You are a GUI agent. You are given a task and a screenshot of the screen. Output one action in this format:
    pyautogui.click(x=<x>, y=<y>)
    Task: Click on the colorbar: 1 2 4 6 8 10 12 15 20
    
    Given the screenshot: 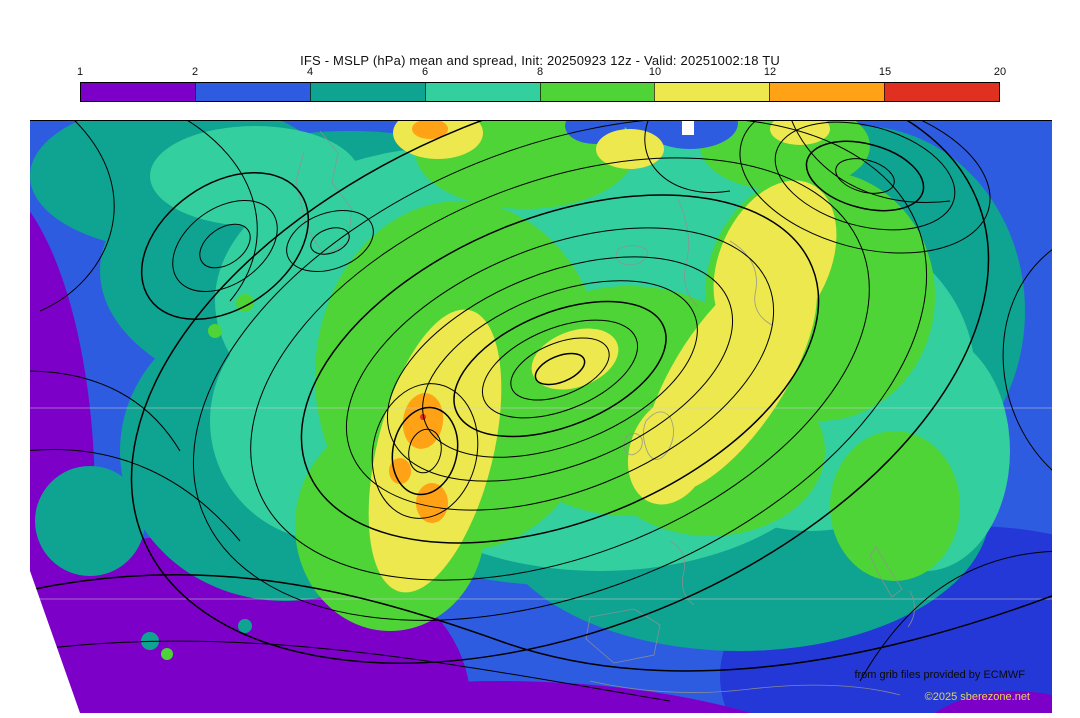 What is the action you would take?
    pyautogui.click(x=541, y=84)
    